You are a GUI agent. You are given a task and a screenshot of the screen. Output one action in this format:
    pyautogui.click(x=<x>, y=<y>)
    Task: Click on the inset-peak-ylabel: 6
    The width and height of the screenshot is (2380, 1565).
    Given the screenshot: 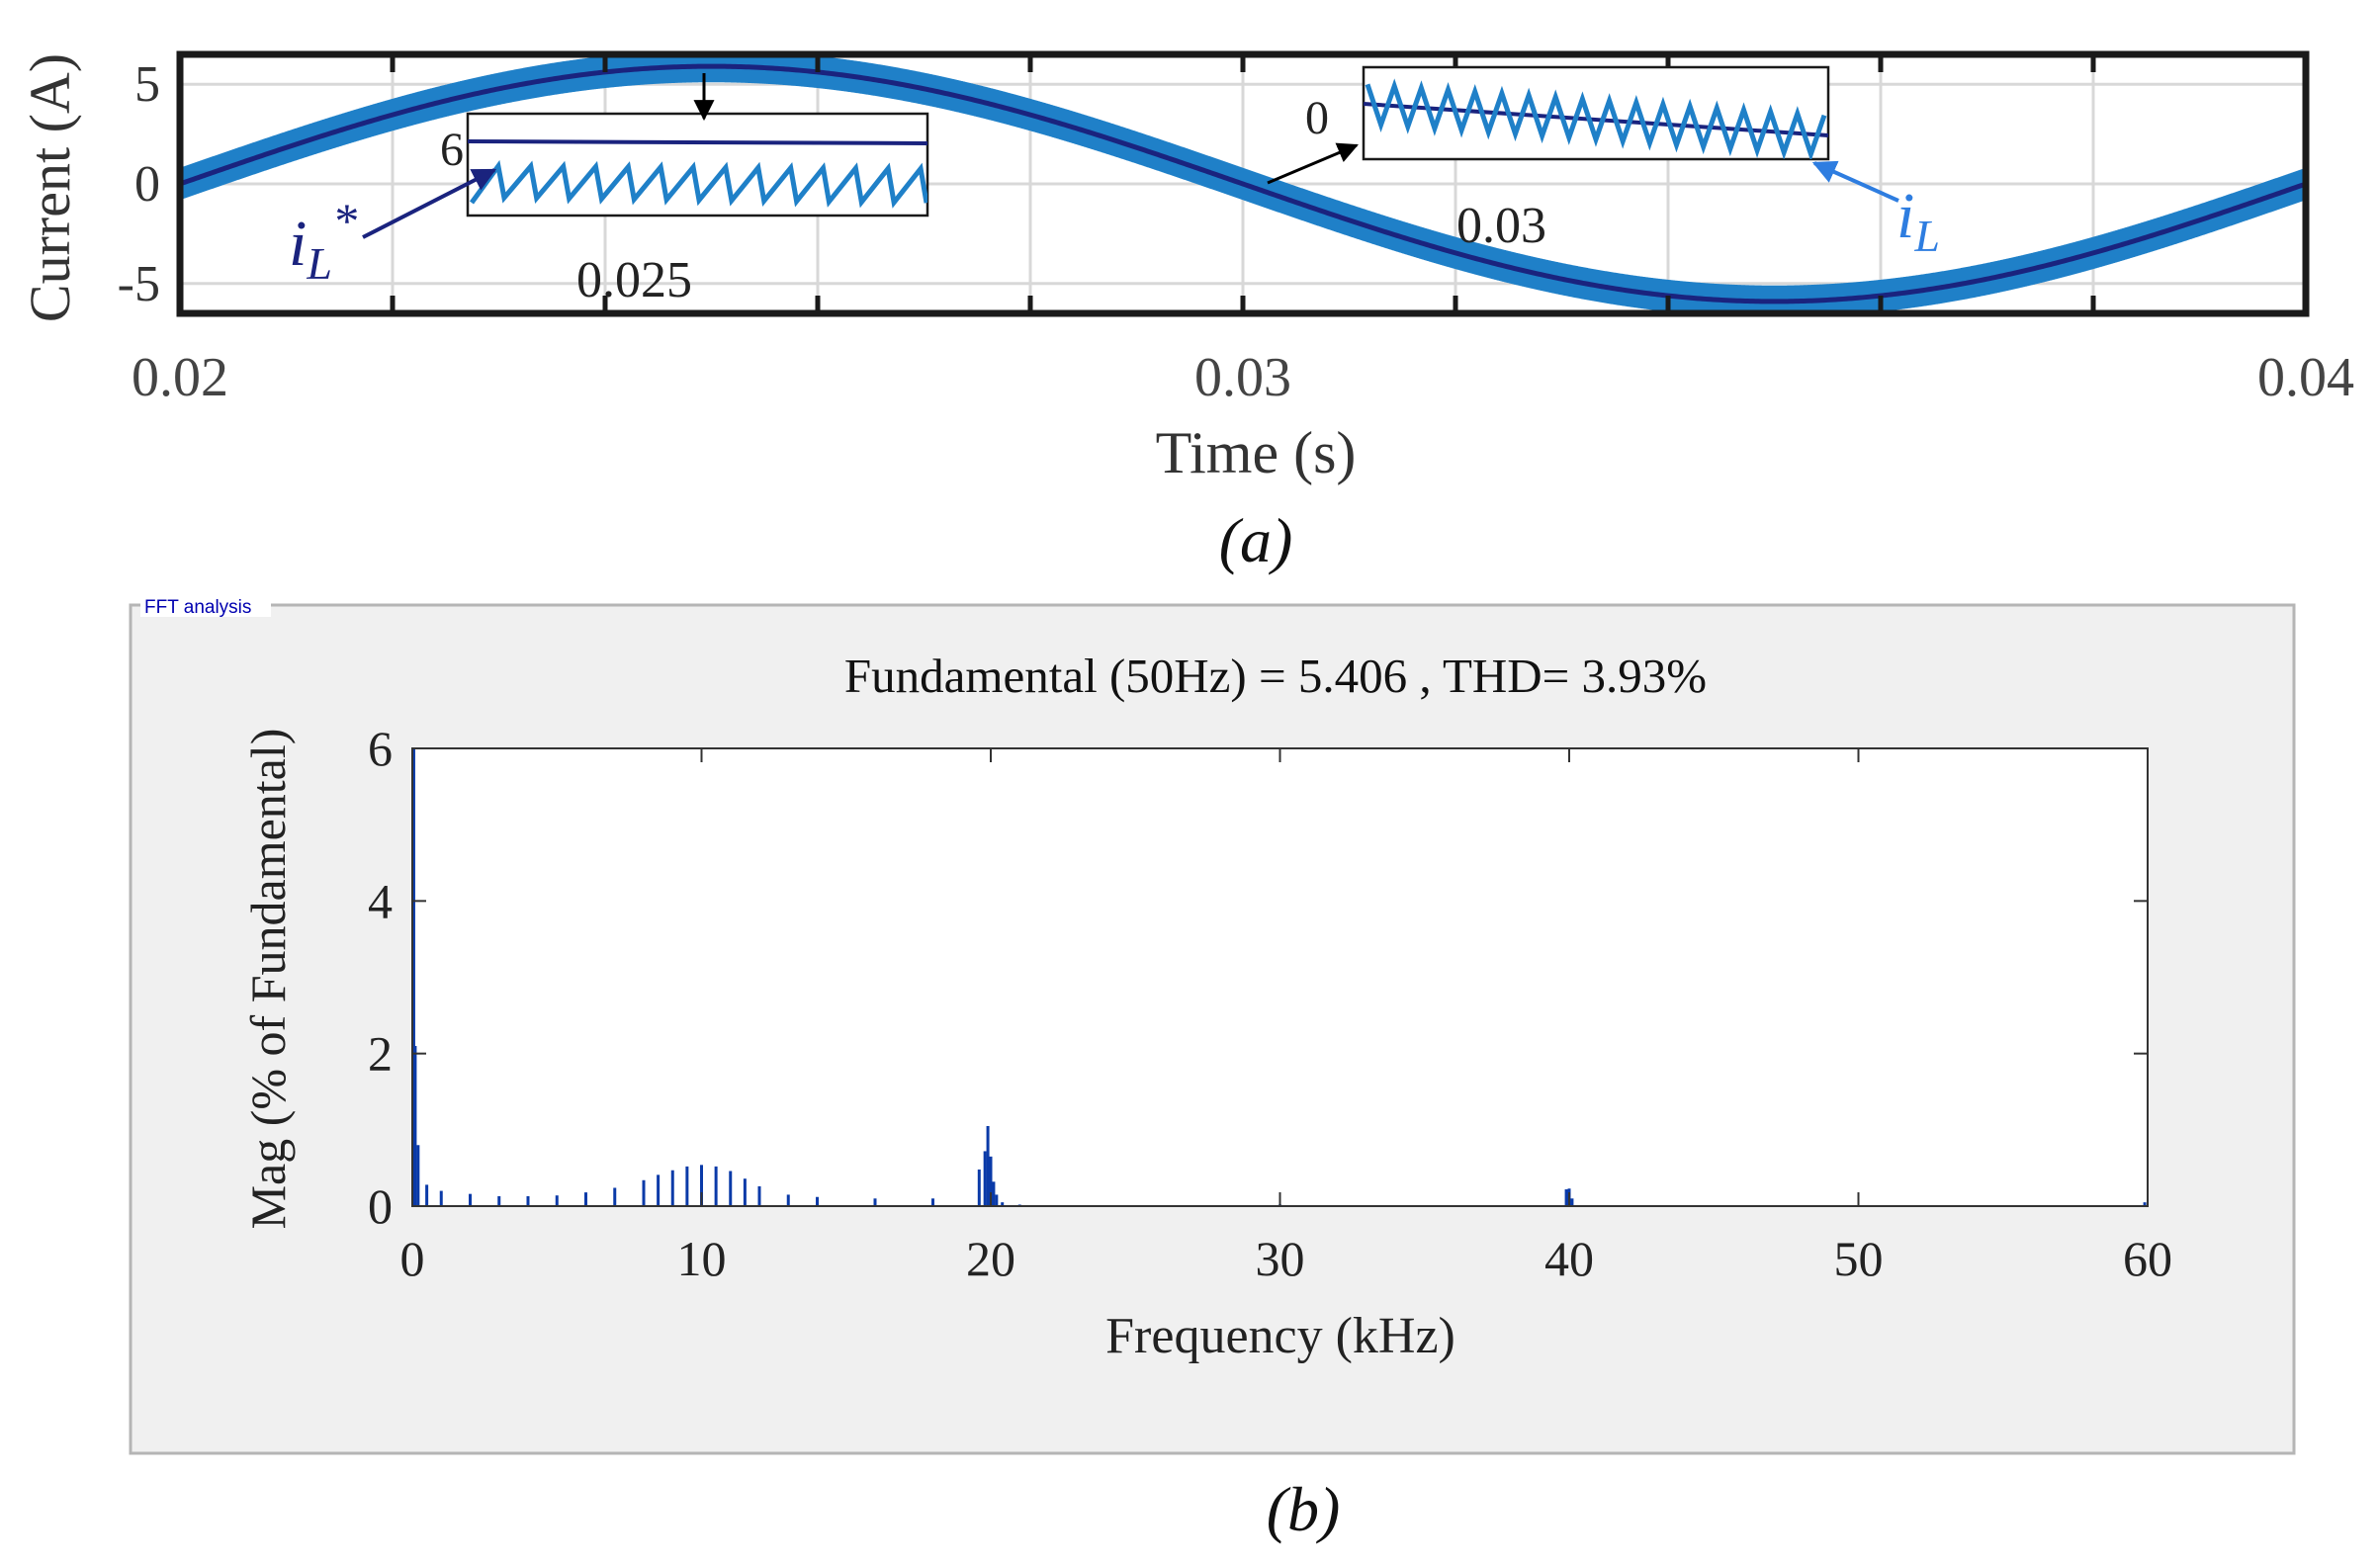 What is the action you would take?
    pyautogui.click(x=452, y=150)
    